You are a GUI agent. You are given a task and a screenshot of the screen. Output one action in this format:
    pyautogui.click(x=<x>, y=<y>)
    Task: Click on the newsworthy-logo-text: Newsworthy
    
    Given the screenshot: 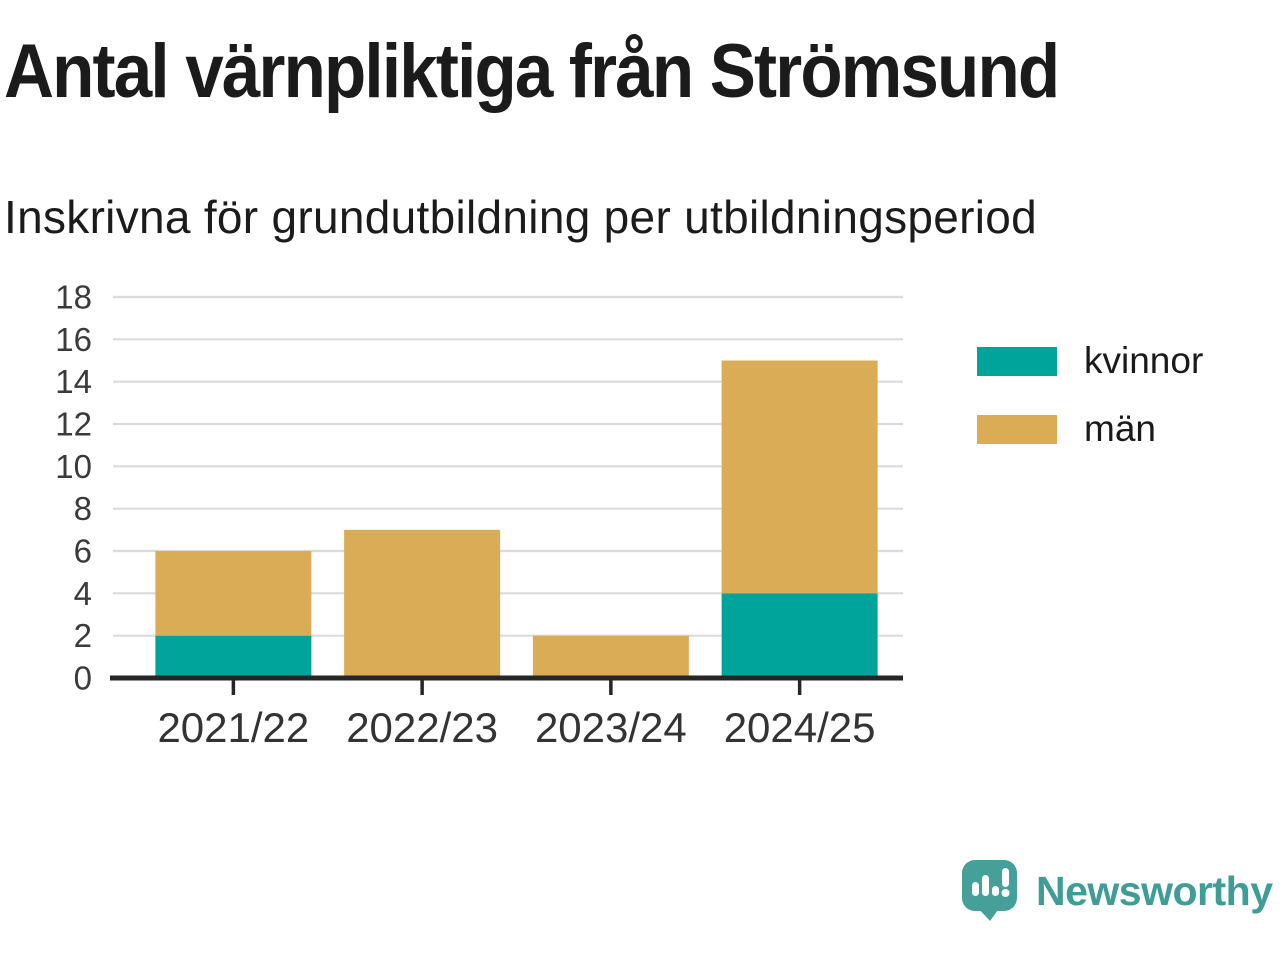 What is the action you would take?
    pyautogui.click(x=1154, y=890)
    